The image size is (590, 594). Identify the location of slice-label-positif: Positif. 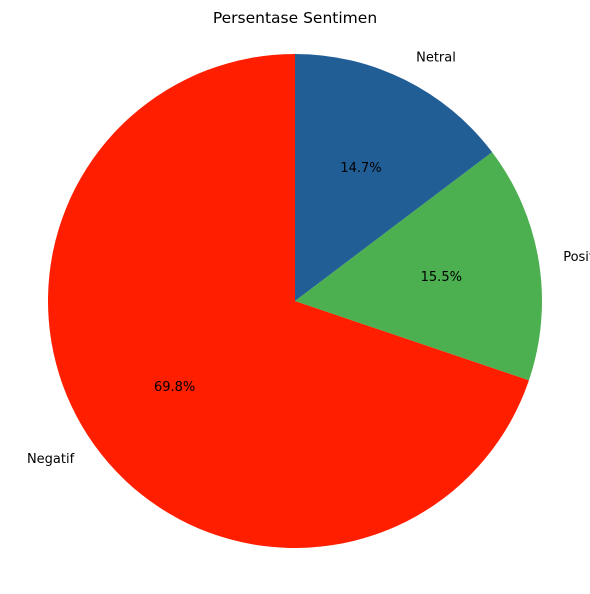
(576, 257).